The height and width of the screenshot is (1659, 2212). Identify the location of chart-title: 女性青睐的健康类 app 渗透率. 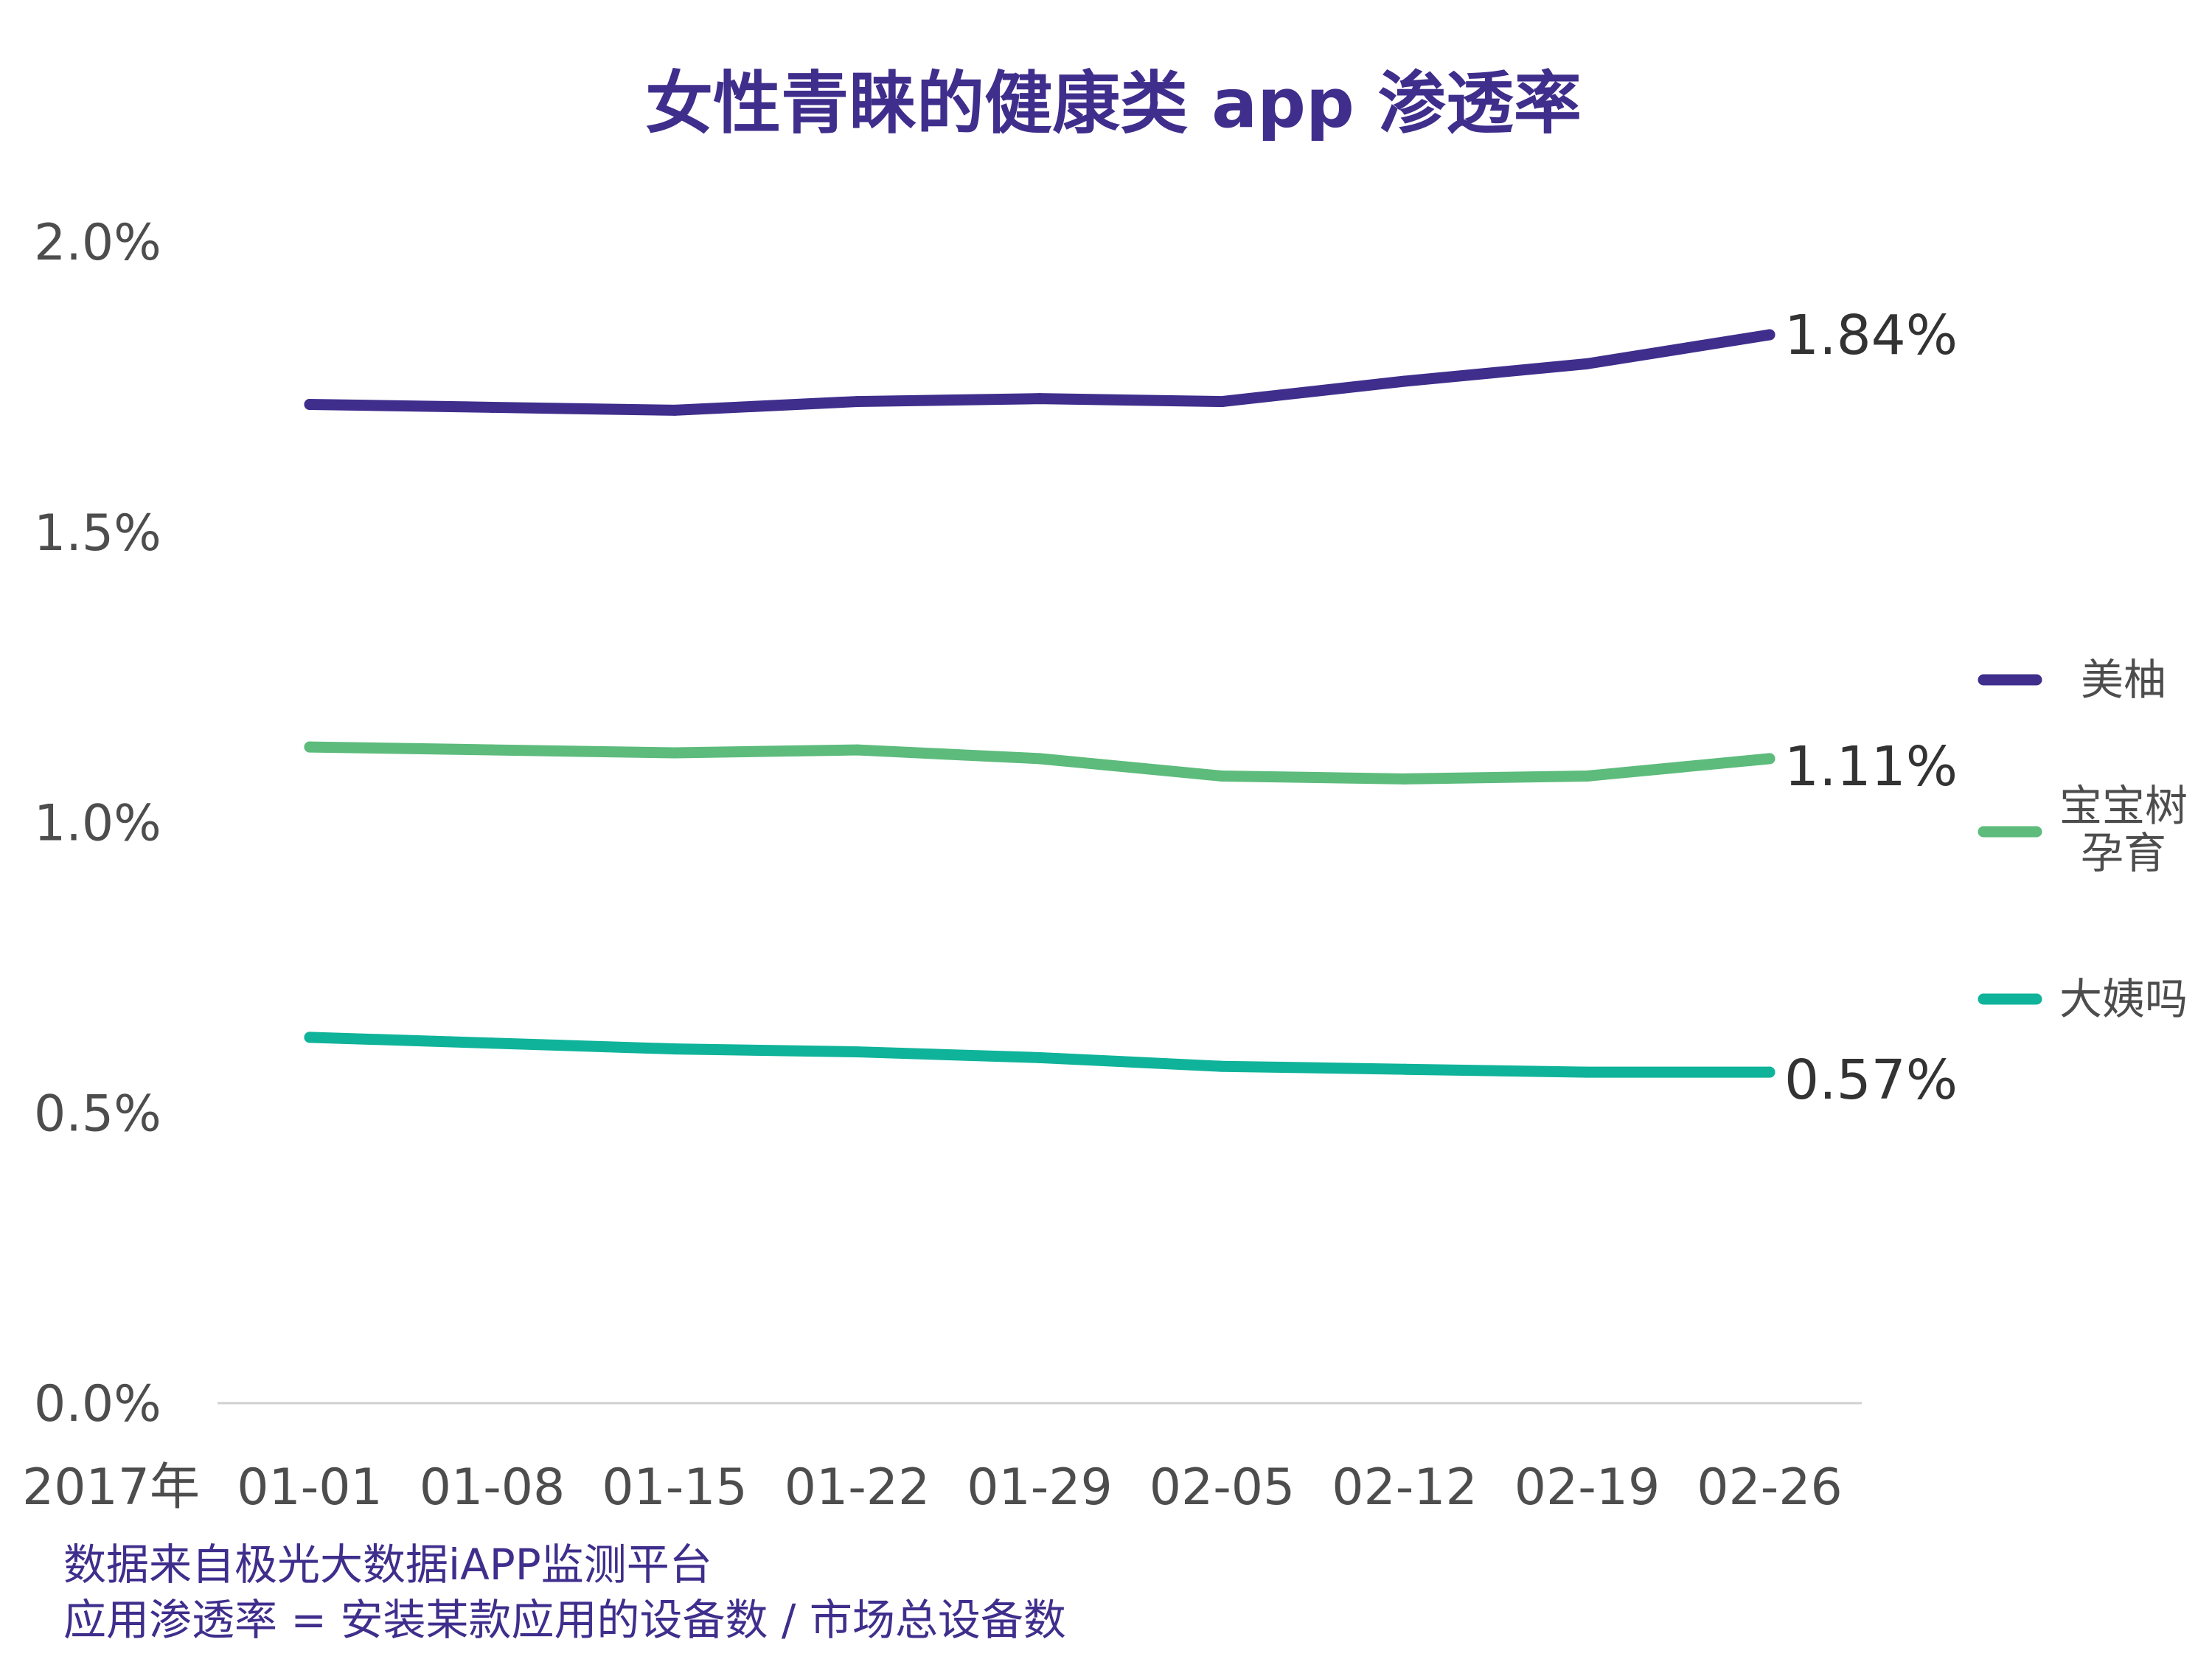
(1113, 103).